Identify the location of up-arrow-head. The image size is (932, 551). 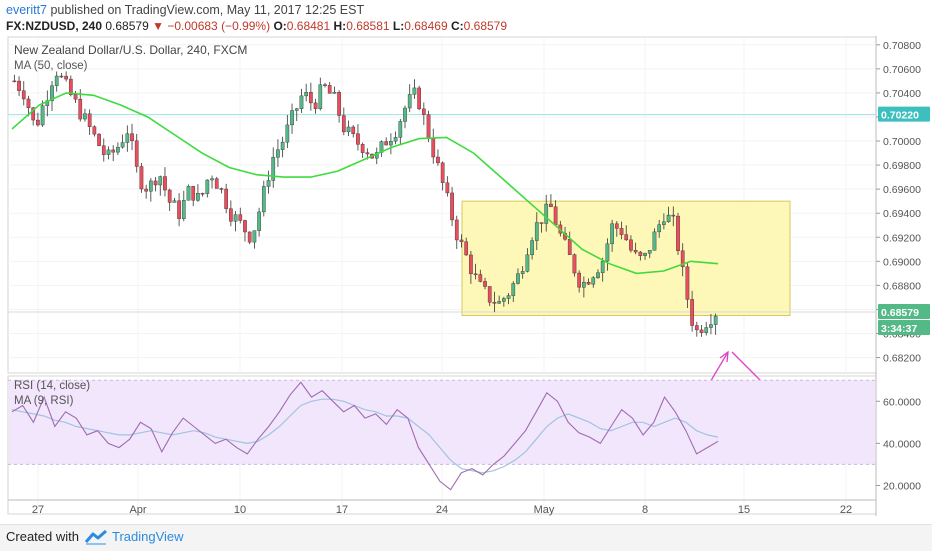
(724, 356).